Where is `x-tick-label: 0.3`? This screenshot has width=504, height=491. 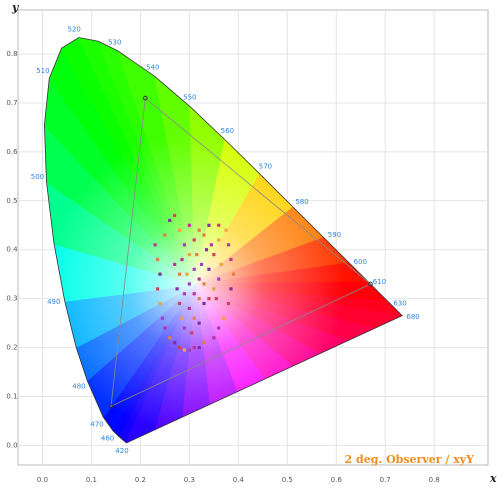
x-tick-label: 0.3 is located at coordinates (189, 480).